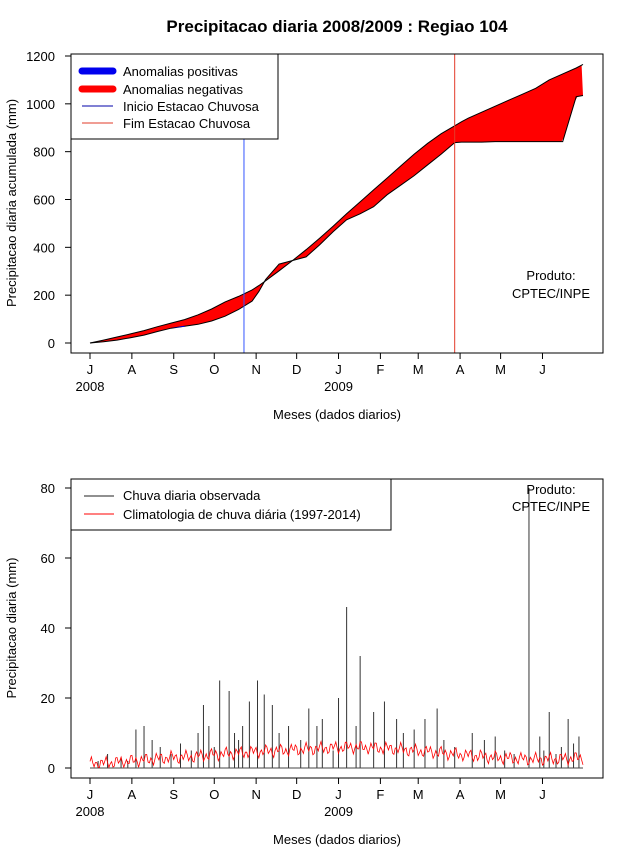 The width and height of the screenshot is (640, 855). What do you see at coordinates (48, 698) in the screenshot?
I see `bottom-y-tick-label: 20` at bounding box center [48, 698].